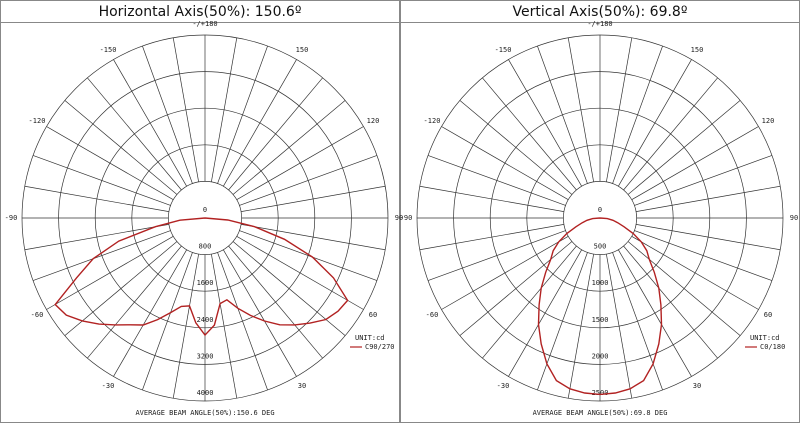  I want to click on r-tick-label: 800, so click(205, 247).